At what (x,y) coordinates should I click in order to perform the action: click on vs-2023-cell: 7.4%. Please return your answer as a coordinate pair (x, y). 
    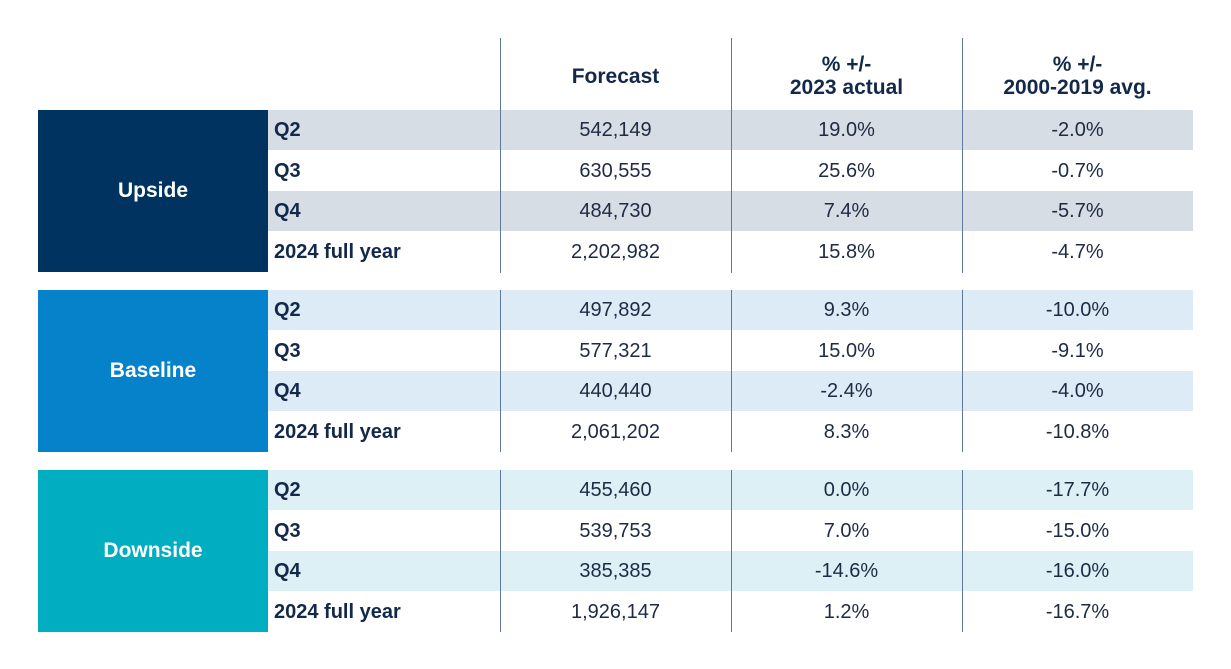
    Looking at the image, I should click on (846, 211).